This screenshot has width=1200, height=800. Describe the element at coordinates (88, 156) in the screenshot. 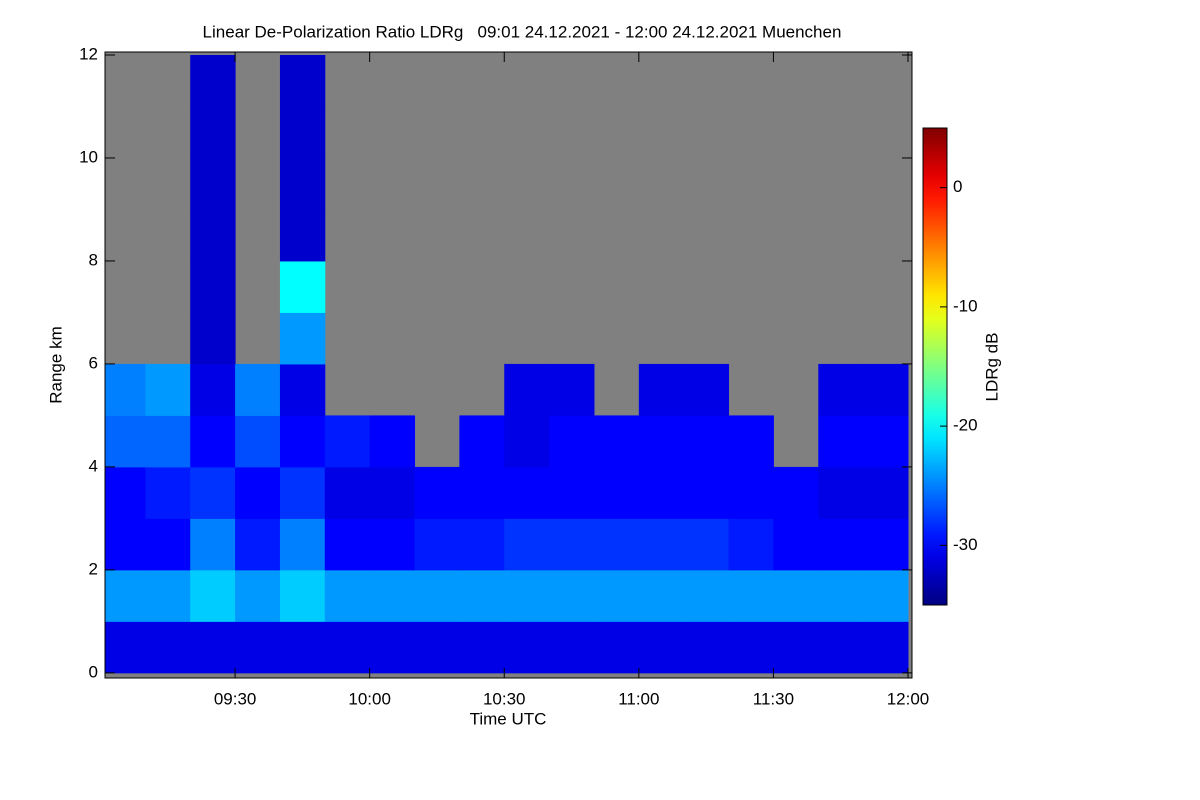

I see `y-tick-label: 10` at that location.